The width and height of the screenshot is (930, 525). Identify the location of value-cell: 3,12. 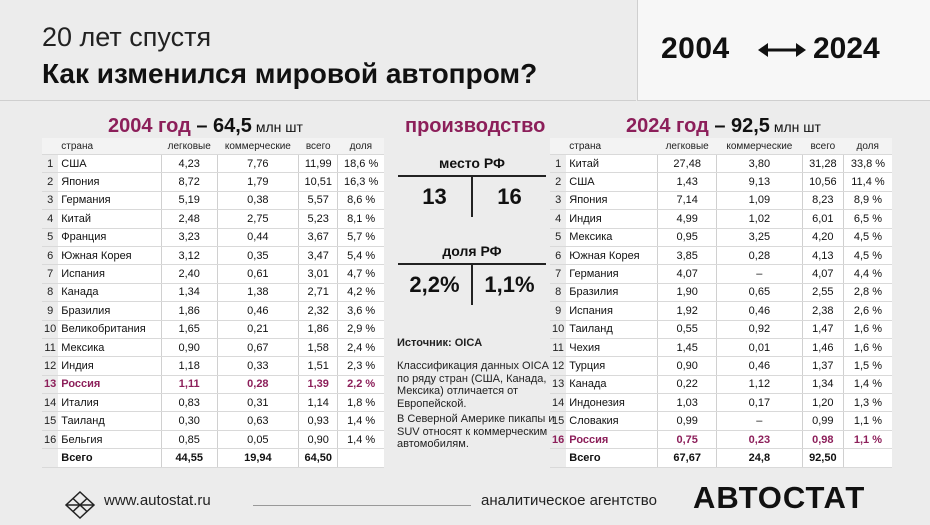
(189, 256).